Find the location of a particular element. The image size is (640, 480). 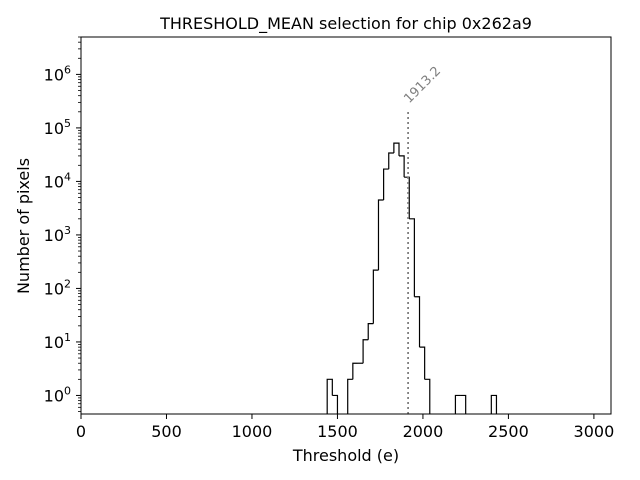

y-tick-label: 10⁰ is located at coordinates (57, 394).